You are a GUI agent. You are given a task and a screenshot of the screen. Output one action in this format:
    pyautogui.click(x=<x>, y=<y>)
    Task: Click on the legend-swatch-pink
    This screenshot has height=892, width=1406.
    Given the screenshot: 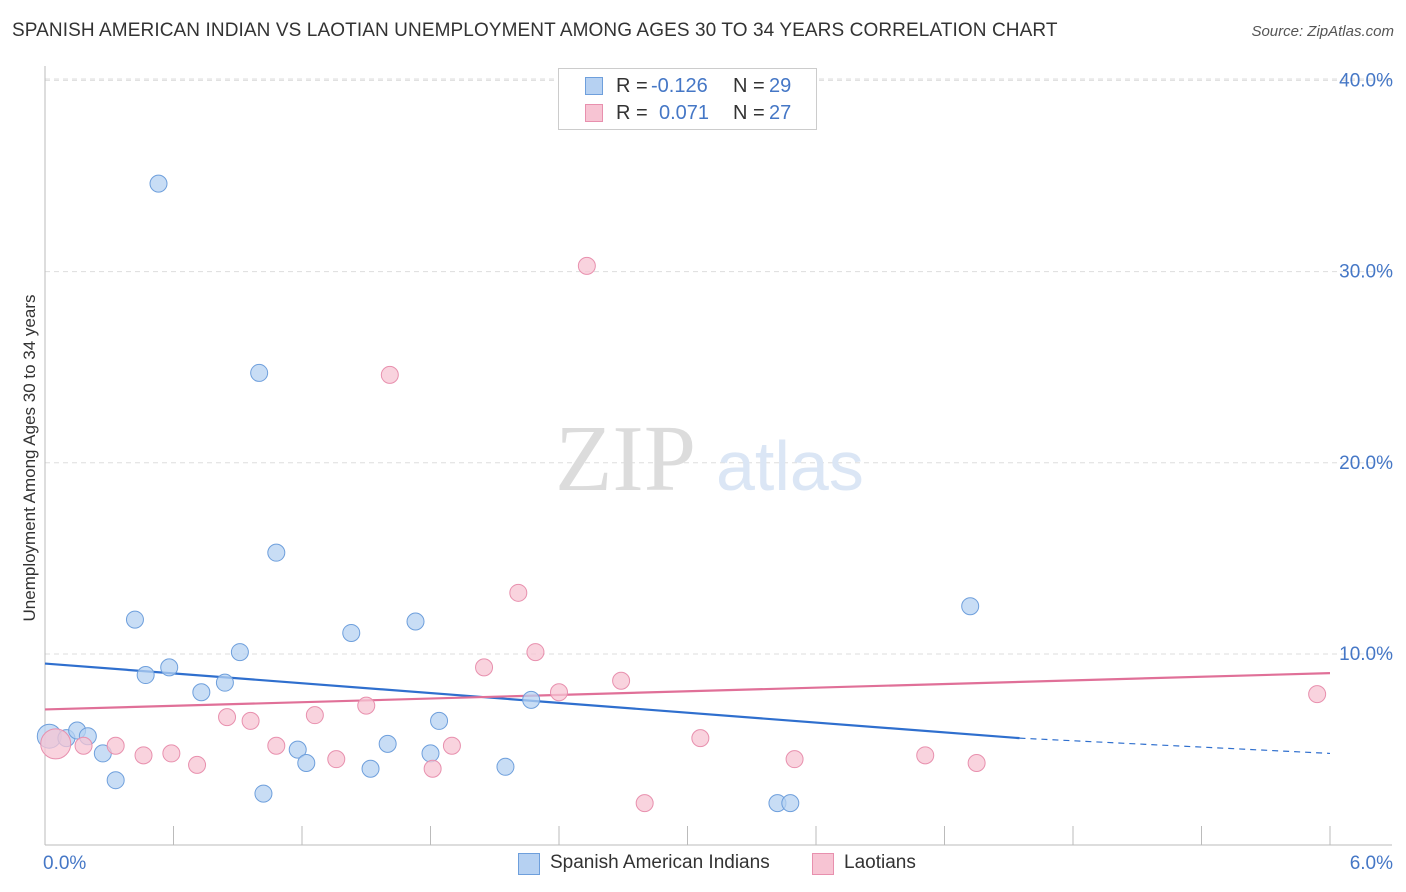 What is the action you would take?
    pyautogui.click(x=594, y=113)
    